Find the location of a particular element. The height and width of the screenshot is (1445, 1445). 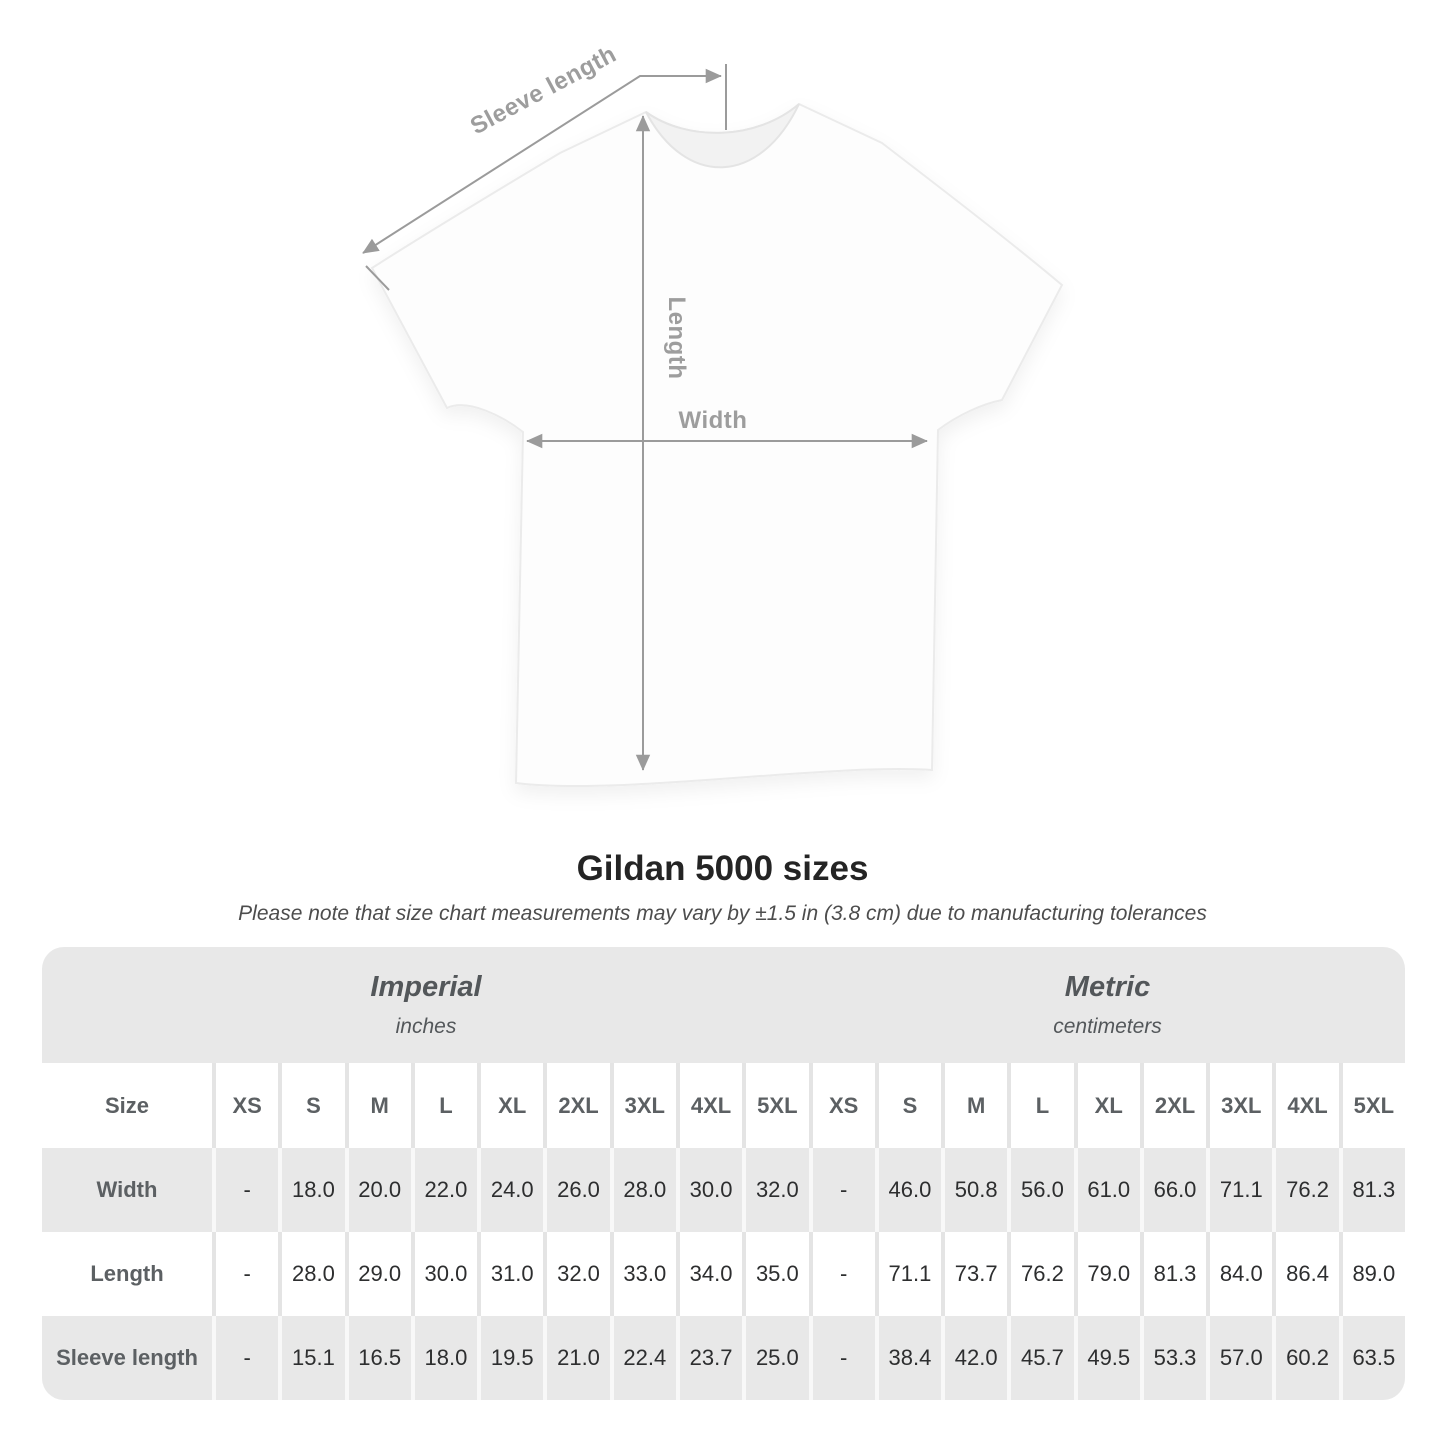

unit-group-imperial: Imperial inches is located at coordinates (426, 1005).